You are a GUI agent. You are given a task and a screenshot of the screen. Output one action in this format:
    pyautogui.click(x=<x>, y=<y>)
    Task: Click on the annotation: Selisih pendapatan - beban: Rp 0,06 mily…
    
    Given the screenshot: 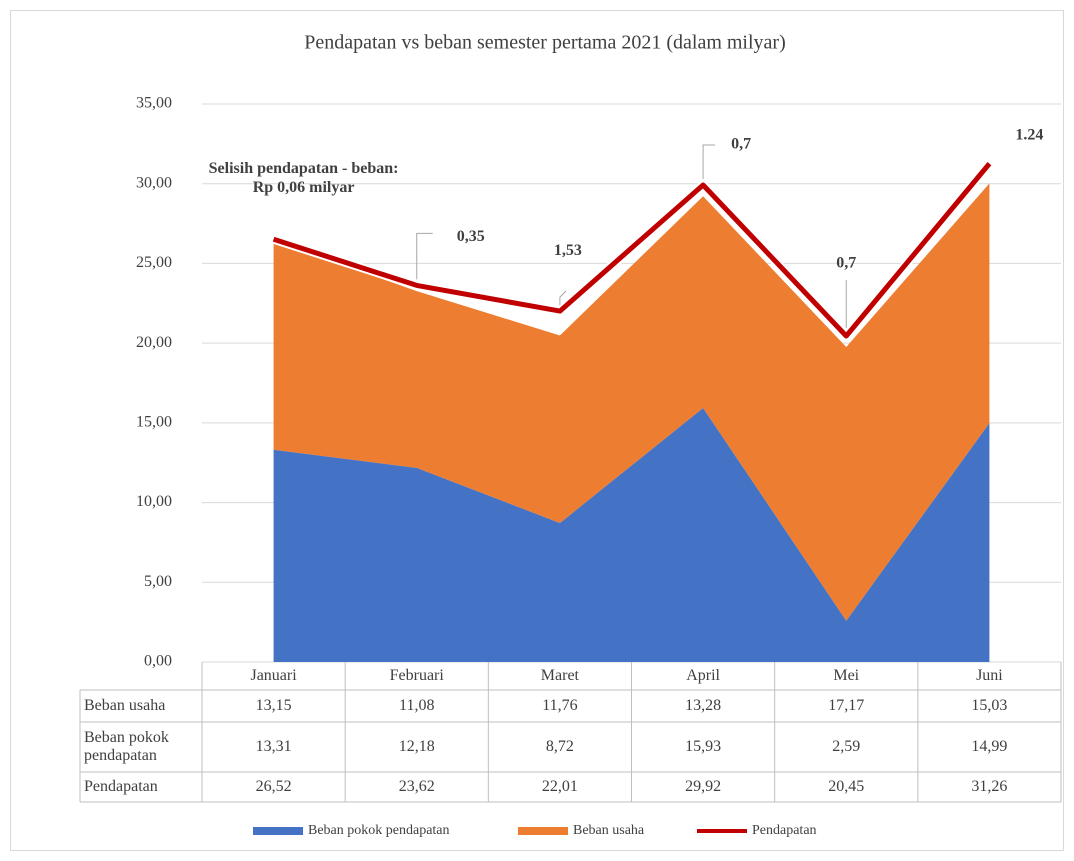 What is the action you would take?
    pyautogui.click(x=303, y=178)
    